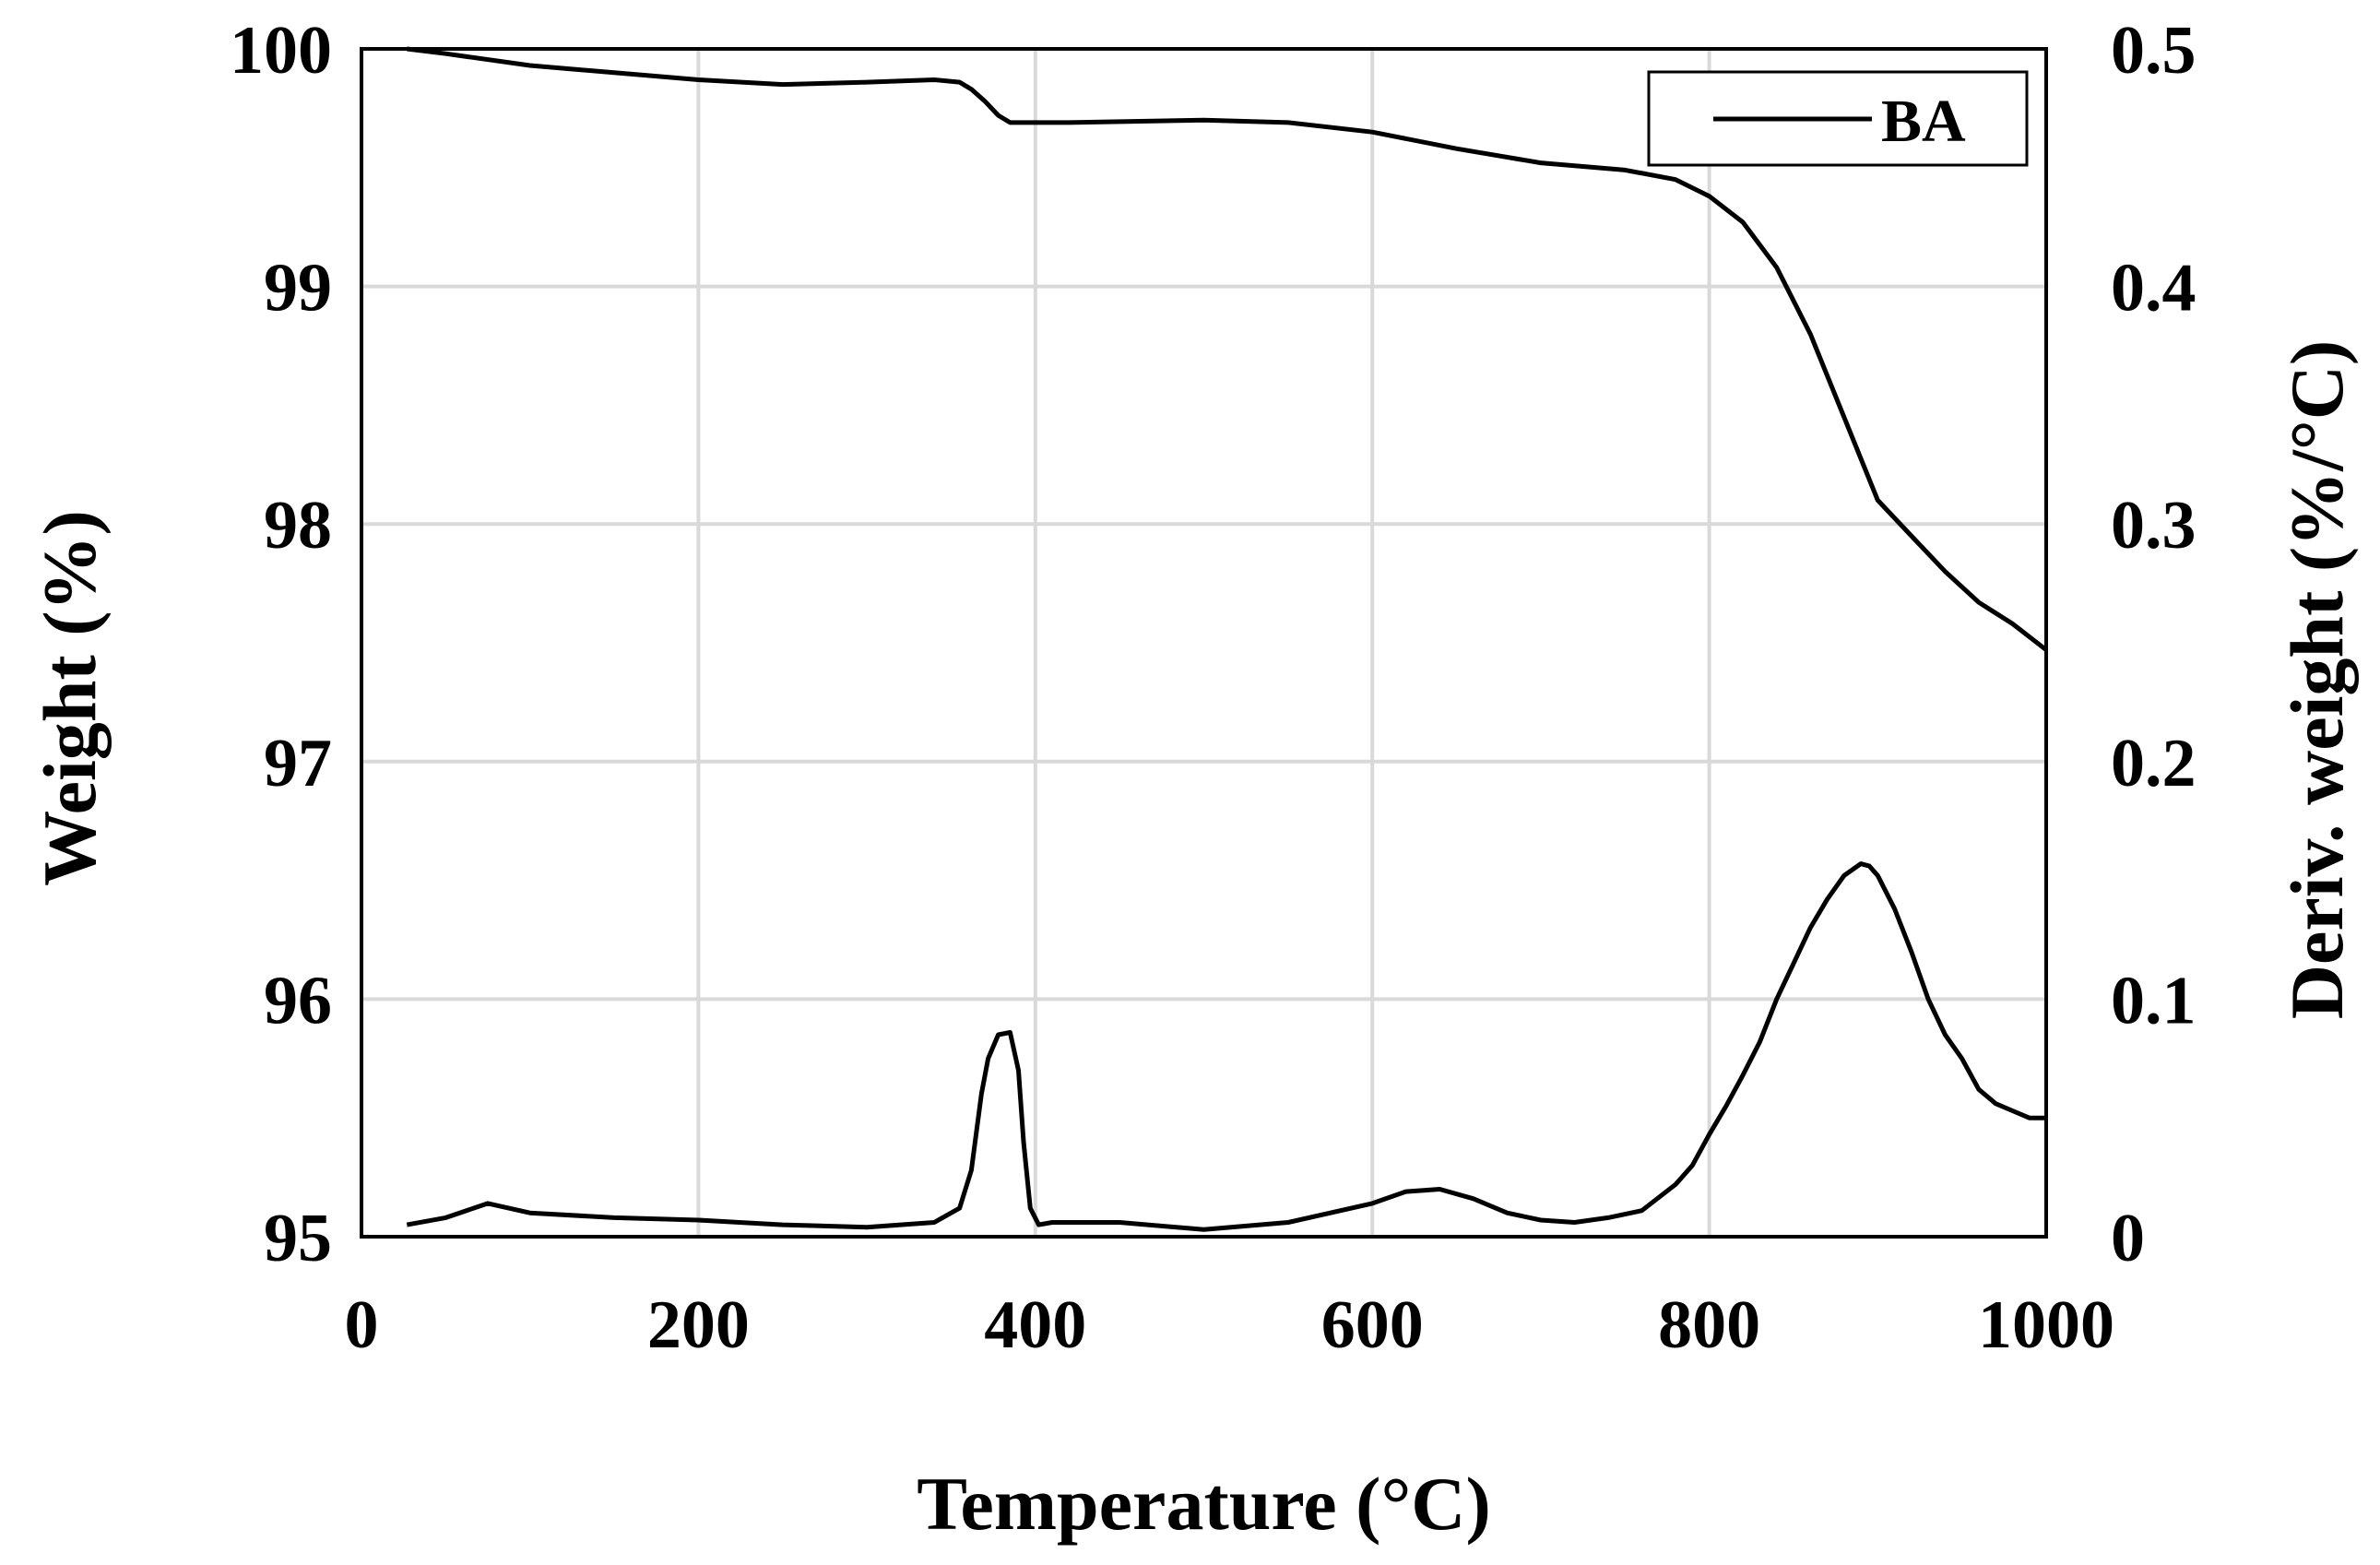  I want to click on y-tick-label-98: 98, so click(298, 525).